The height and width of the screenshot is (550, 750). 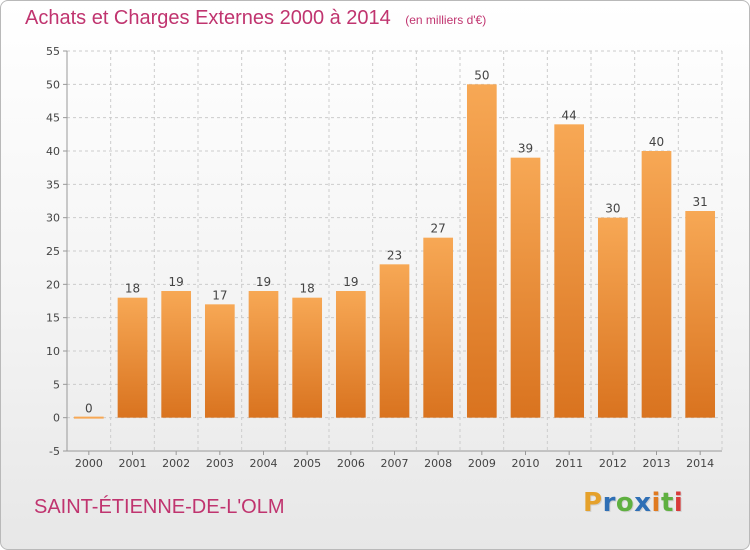 I want to click on data-label-2014: 31, so click(x=700, y=202).